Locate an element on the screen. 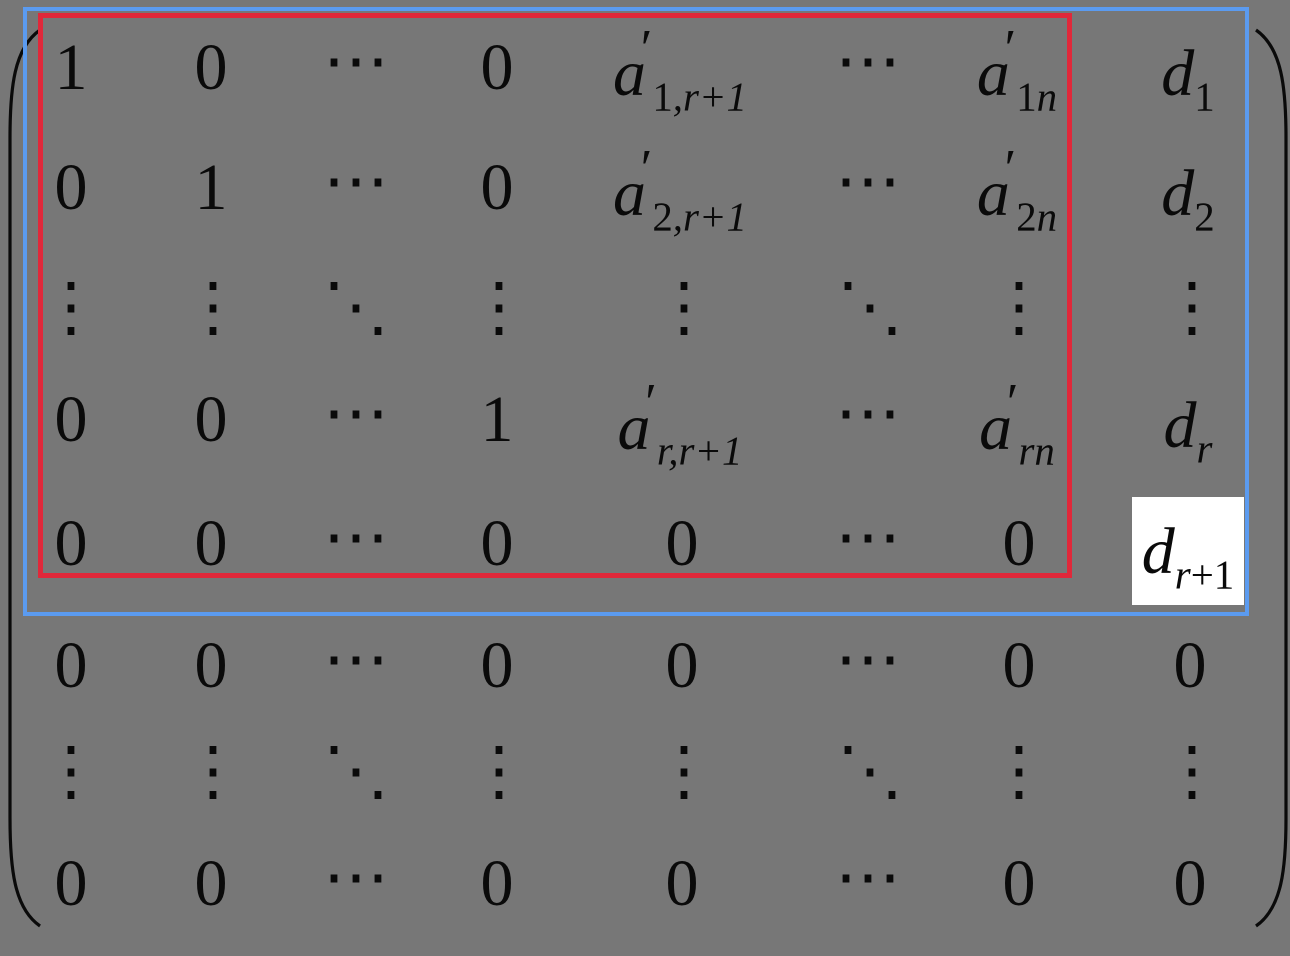 This screenshot has width=1290, height=956. cell-r3-c2: ⋮ is located at coordinates (213, 307).